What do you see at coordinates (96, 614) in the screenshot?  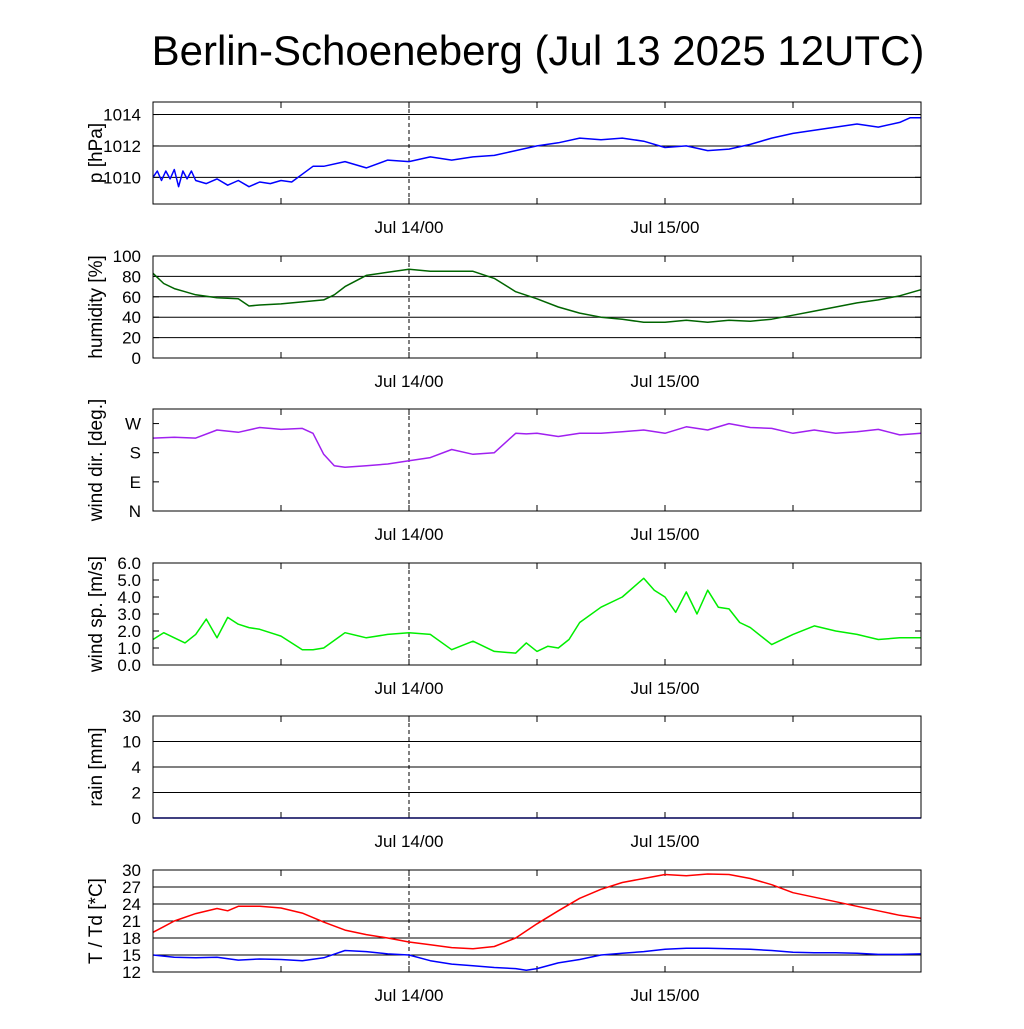 I see `wind_speed-ylabel: wind sp. [m/s]` at bounding box center [96, 614].